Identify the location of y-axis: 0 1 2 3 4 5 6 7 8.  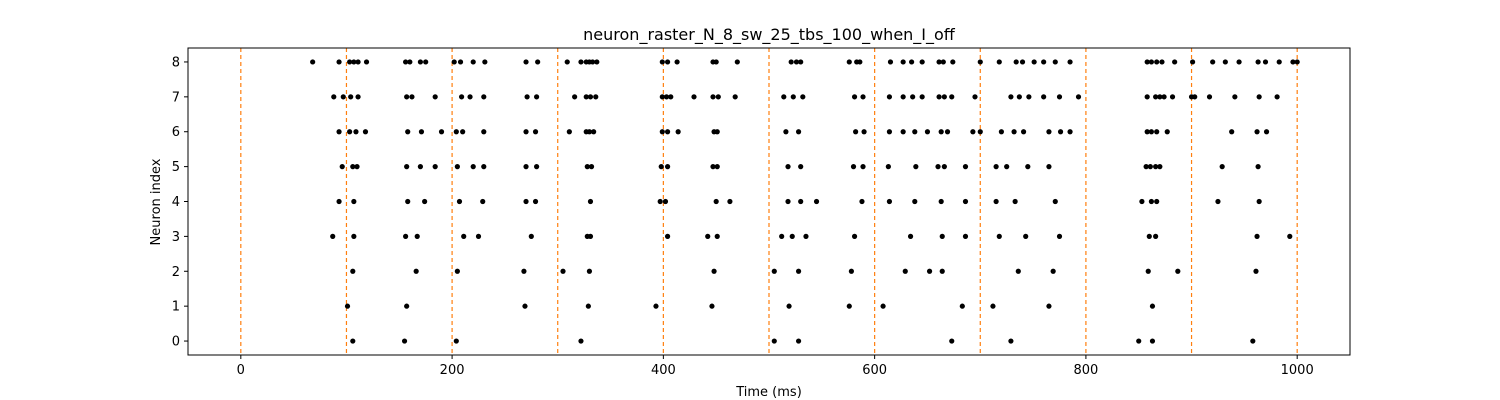
(180, 202).